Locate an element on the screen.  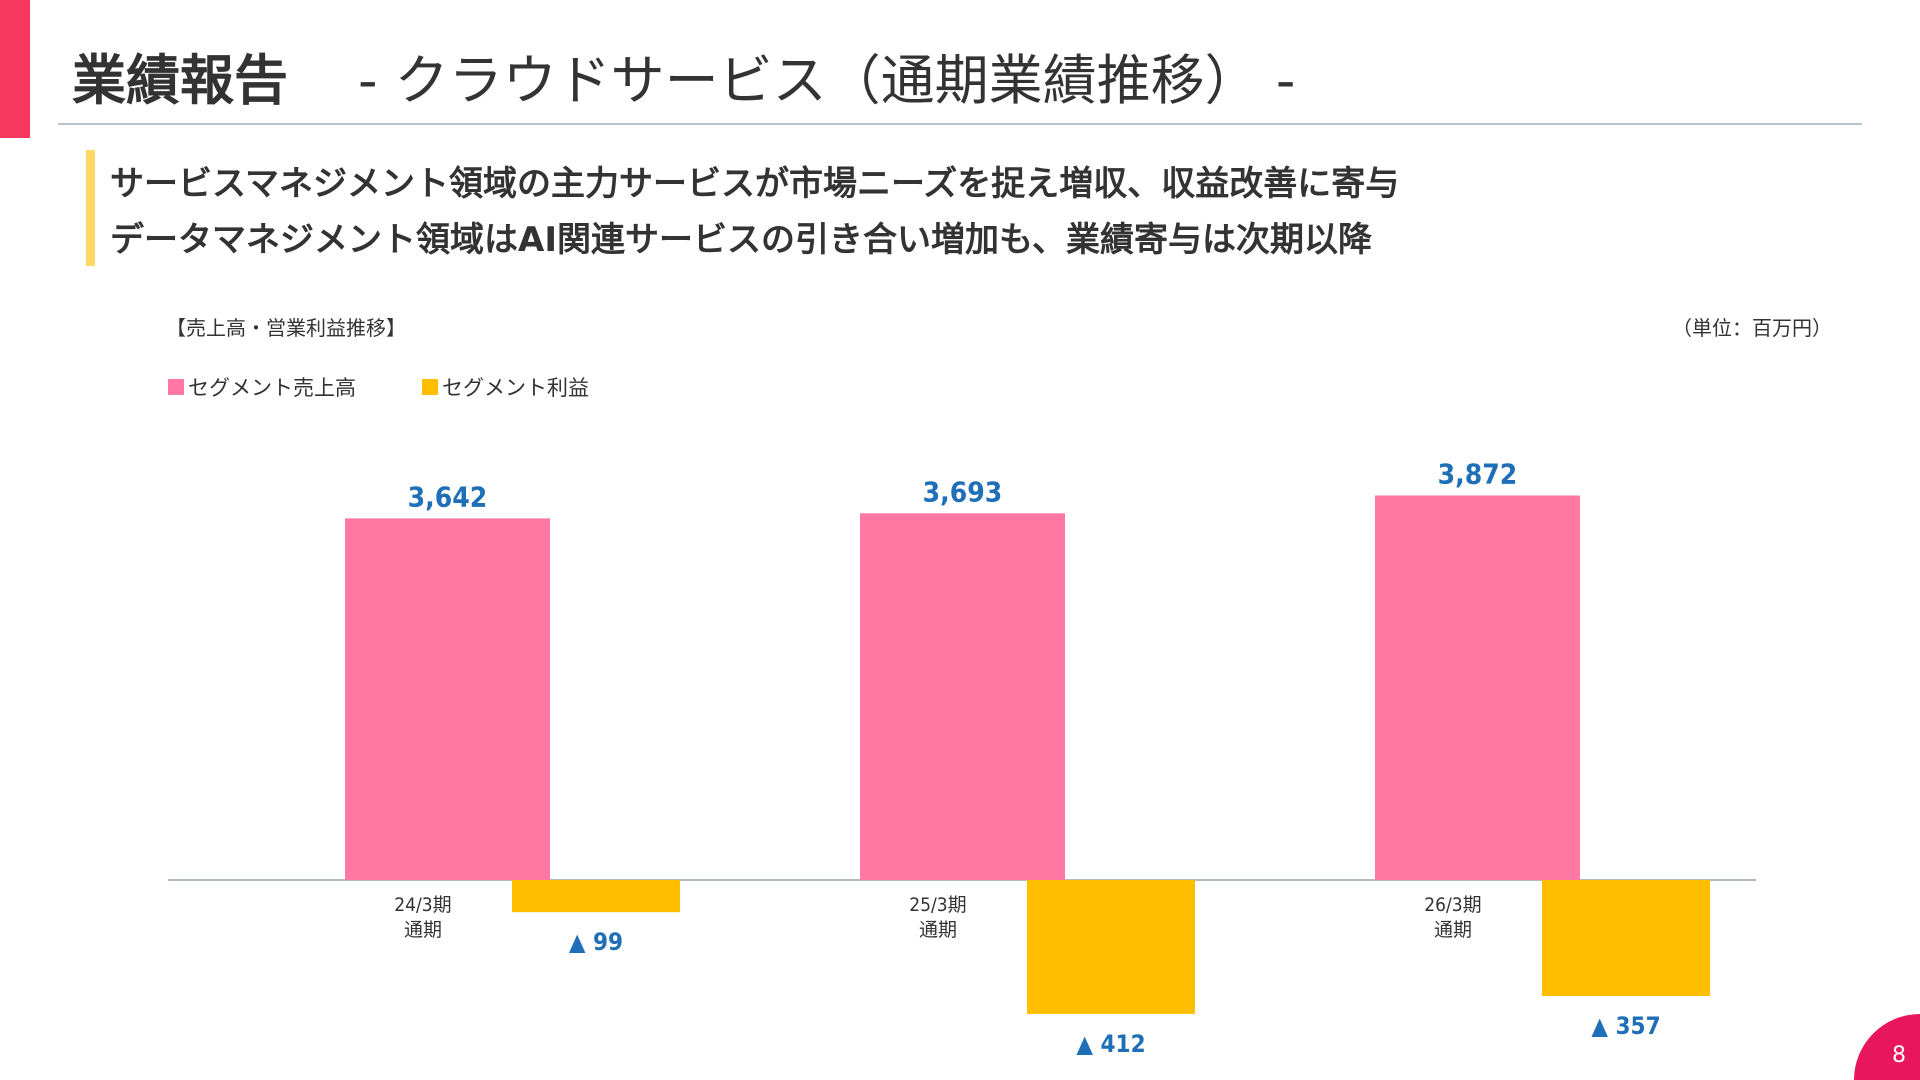
x-tick-label: 26/3期 is located at coordinates (1452, 905).